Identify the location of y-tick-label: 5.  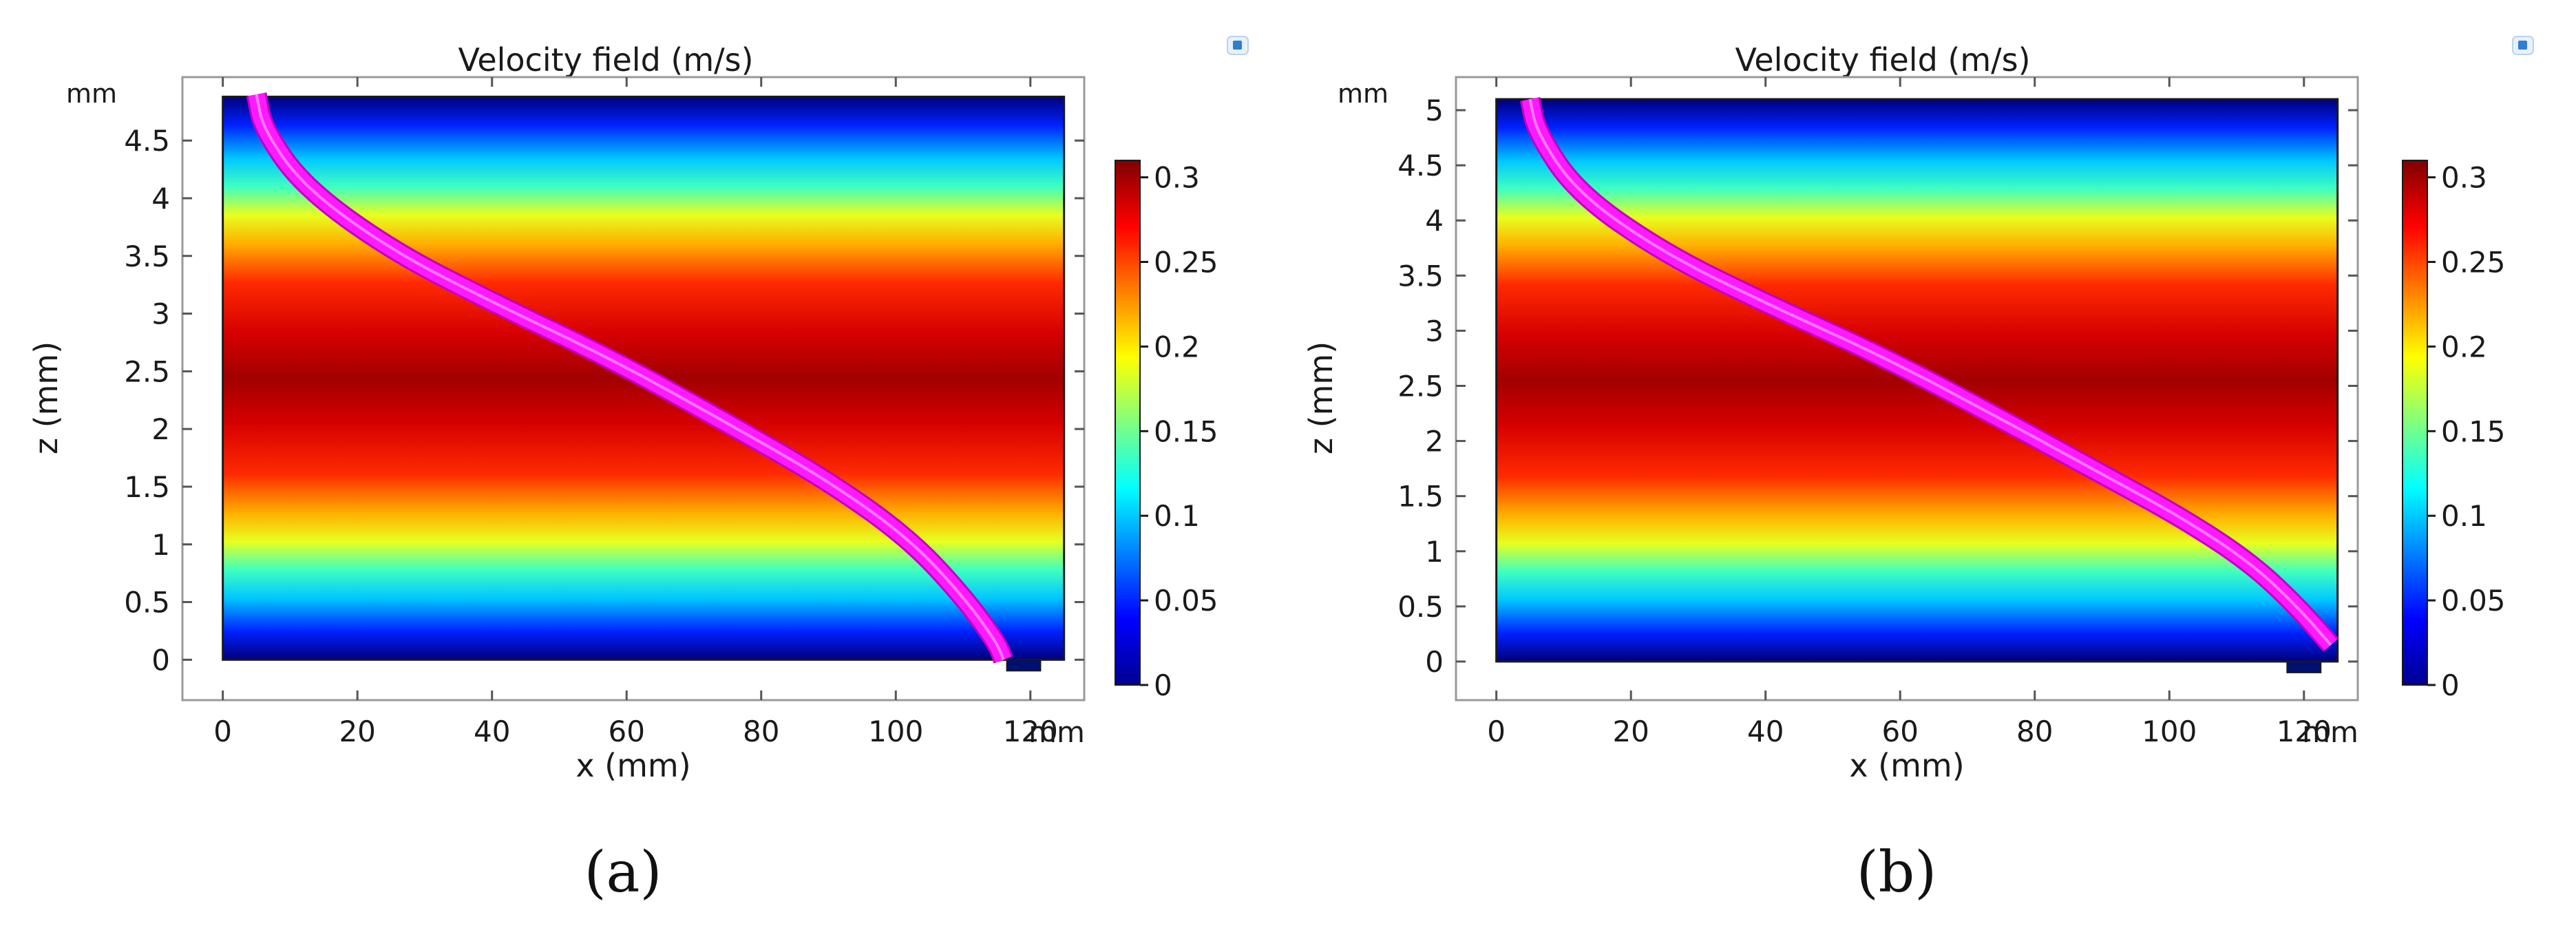
(1435, 111).